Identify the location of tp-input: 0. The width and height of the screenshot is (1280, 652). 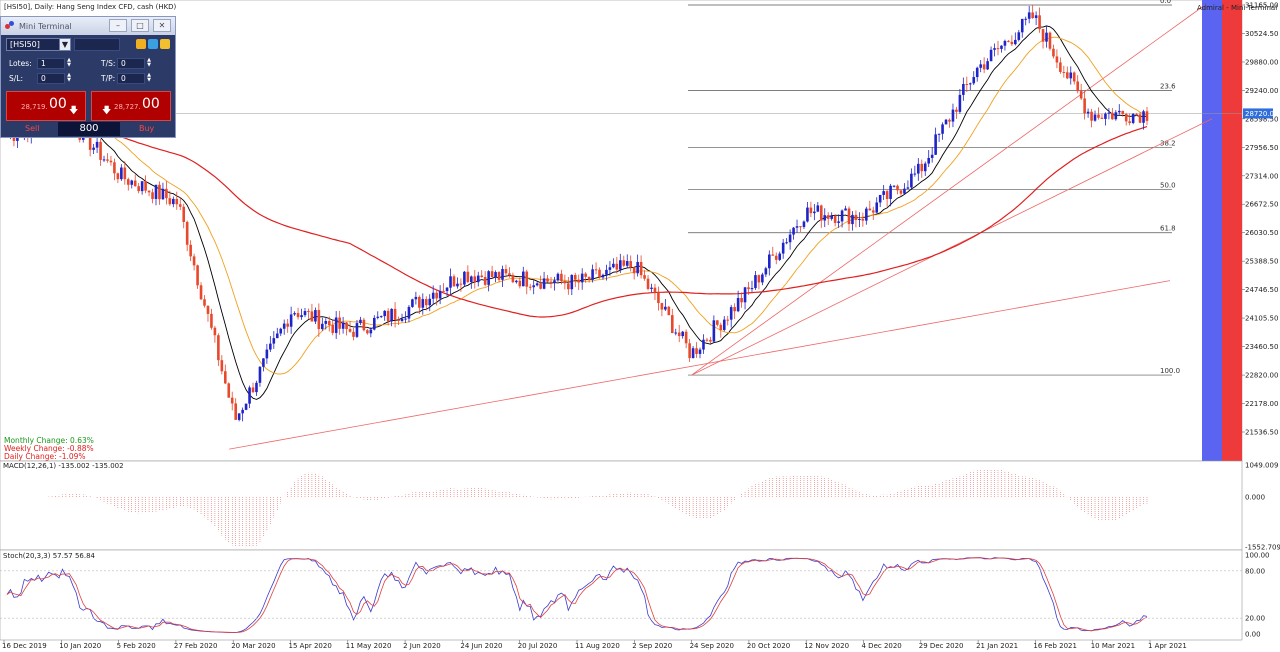
(131, 78).